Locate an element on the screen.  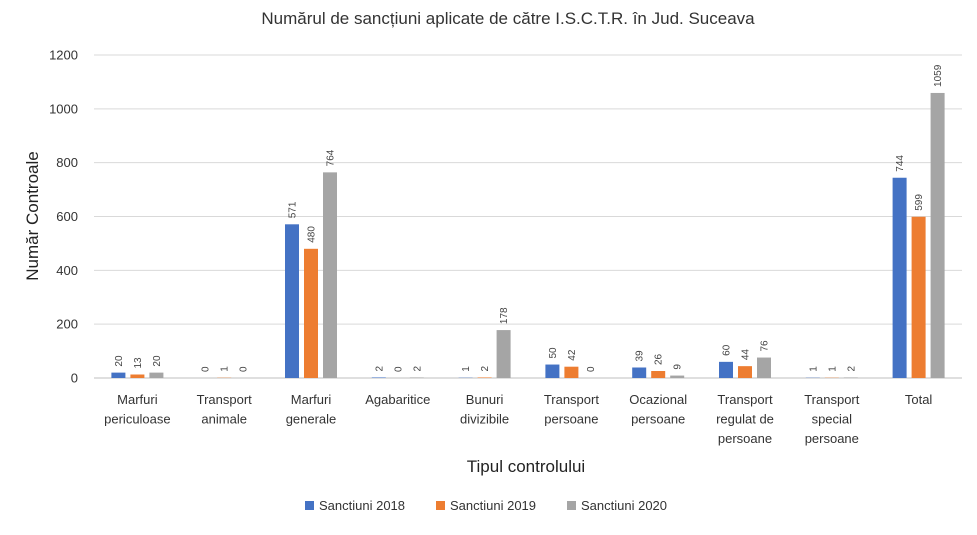
data-label: 480 is located at coordinates (312, 234).